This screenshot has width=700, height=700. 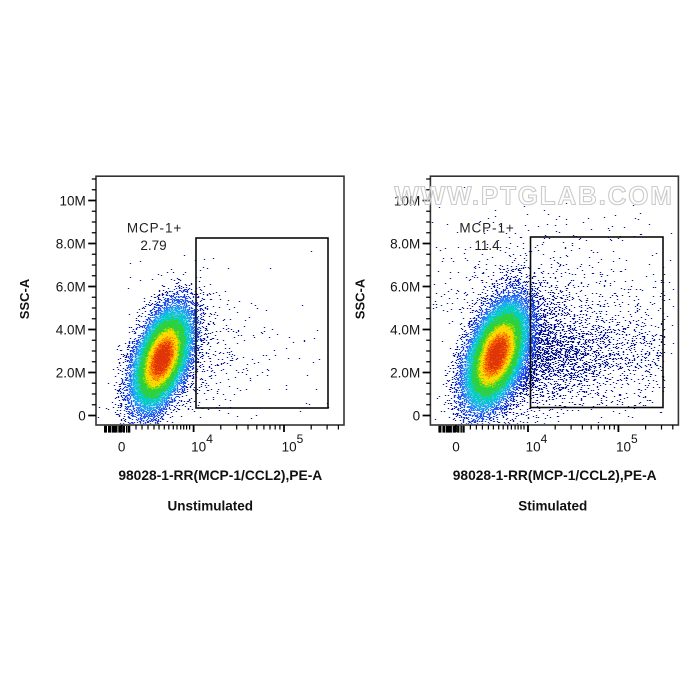 I want to click on svg-text: 11.4, so click(x=487, y=245).